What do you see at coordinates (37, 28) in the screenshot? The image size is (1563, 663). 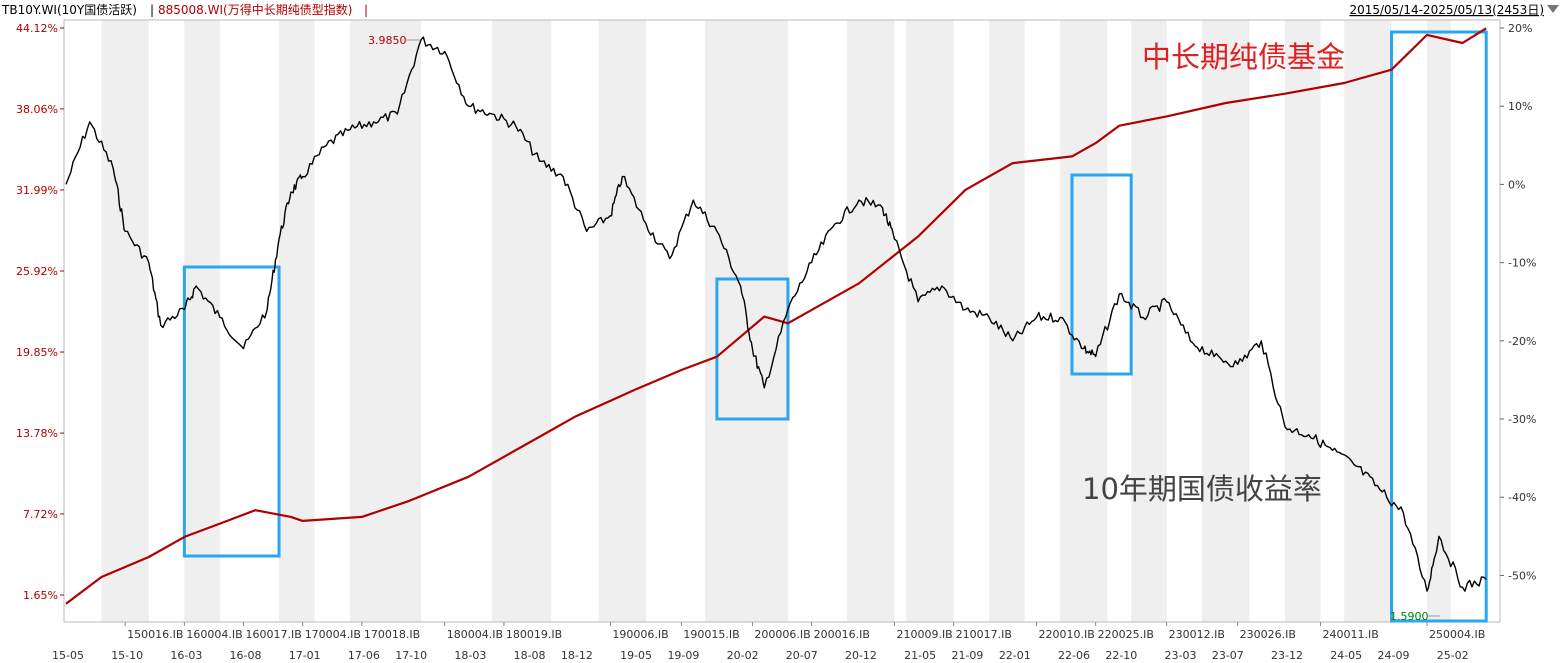 I see `left-tick-label: 44.12%` at bounding box center [37, 28].